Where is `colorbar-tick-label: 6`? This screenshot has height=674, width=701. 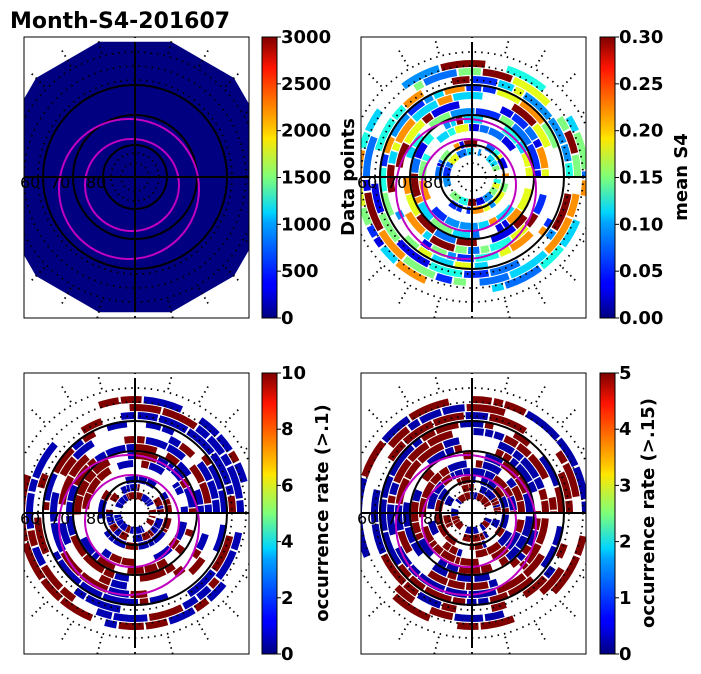
colorbar-tick-label: 6 is located at coordinates (287, 485).